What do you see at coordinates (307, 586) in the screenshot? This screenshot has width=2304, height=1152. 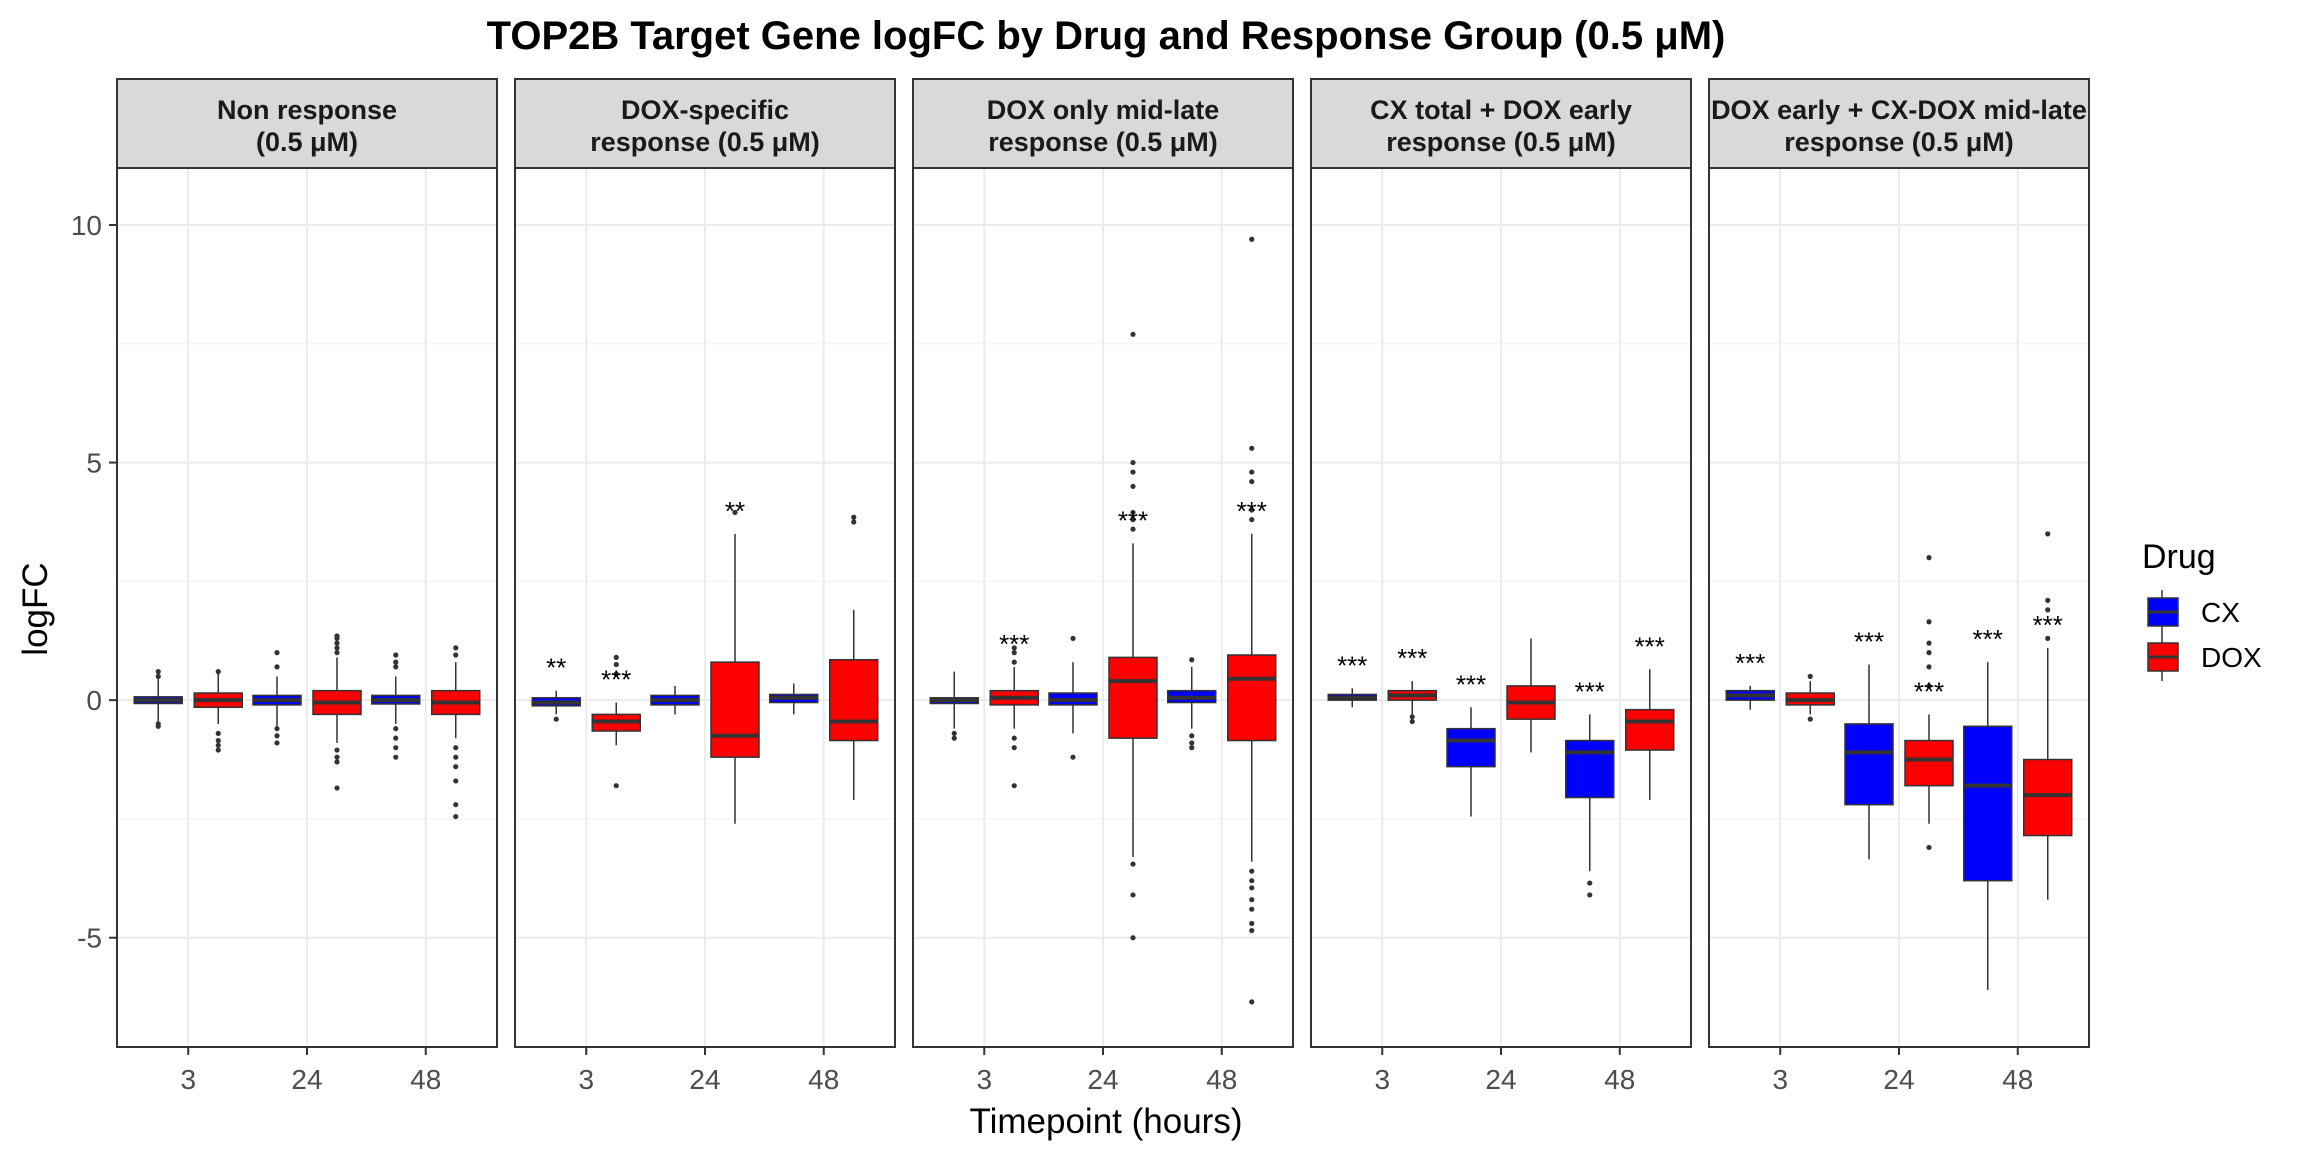 I see `facet-panel: Non response(0.5 μM) 3 24 48` at bounding box center [307, 586].